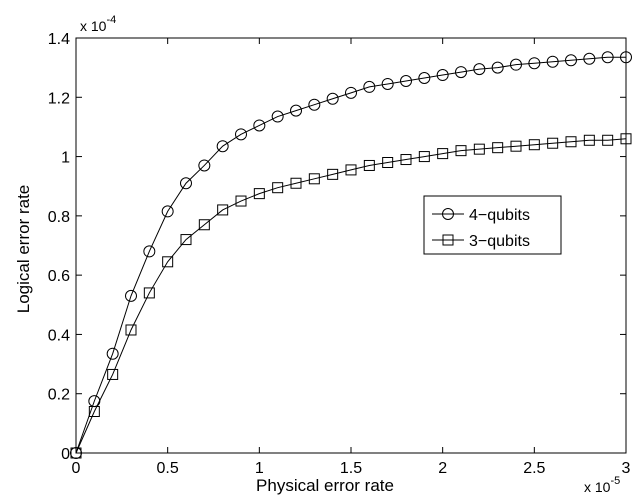 The height and width of the screenshot is (499, 639). What do you see at coordinates (59, 217) in the screenshot?
I see `y-tick-label: 0.8` at bounding box center [59, 217].